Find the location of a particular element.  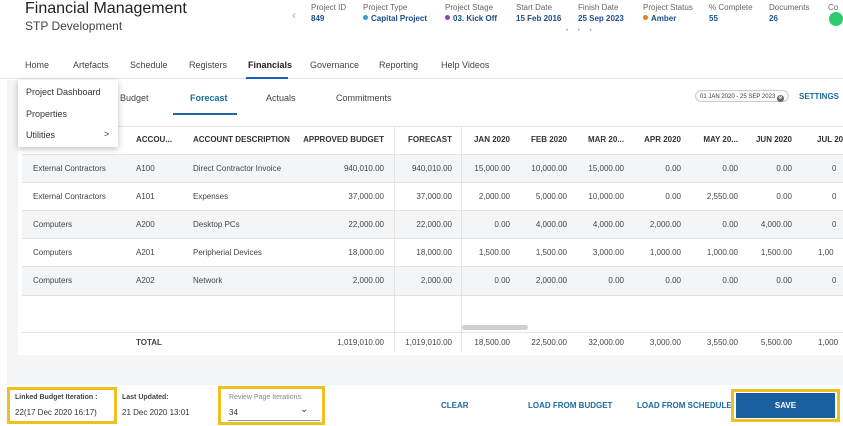

cell-month: 1,00 is located at coordinates (826, 252).